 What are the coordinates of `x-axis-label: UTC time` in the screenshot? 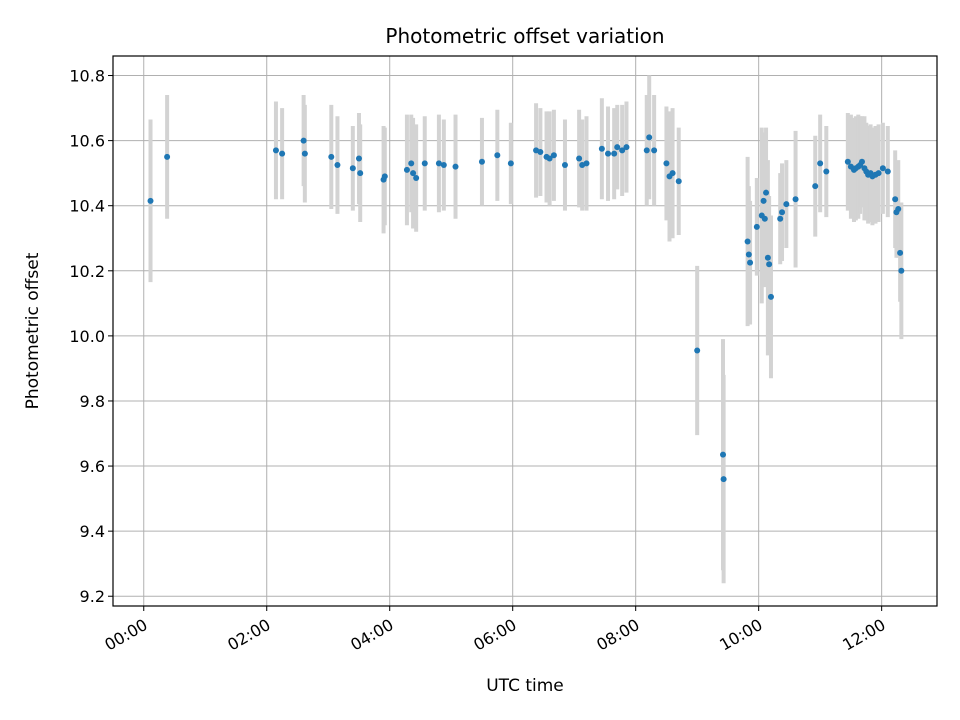 It's located at (525, 686).